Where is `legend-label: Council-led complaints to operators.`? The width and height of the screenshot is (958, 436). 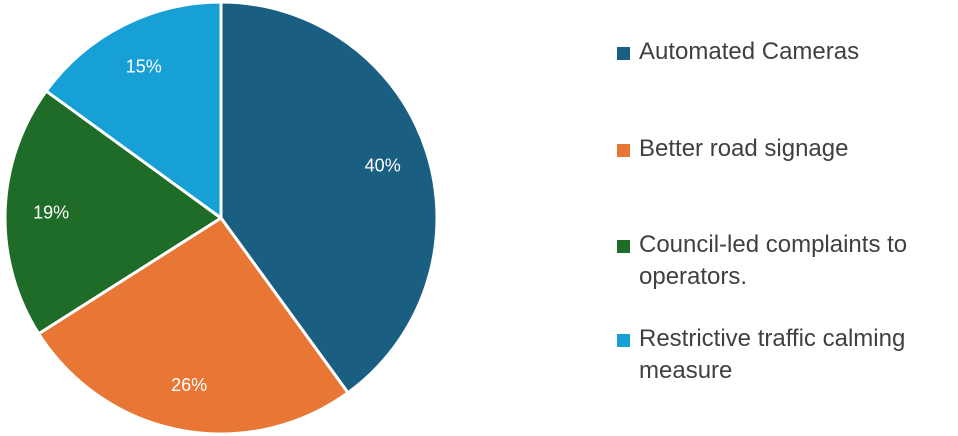 legend-label: Council-led complaints to operators. is located at coordinates (773, 260).